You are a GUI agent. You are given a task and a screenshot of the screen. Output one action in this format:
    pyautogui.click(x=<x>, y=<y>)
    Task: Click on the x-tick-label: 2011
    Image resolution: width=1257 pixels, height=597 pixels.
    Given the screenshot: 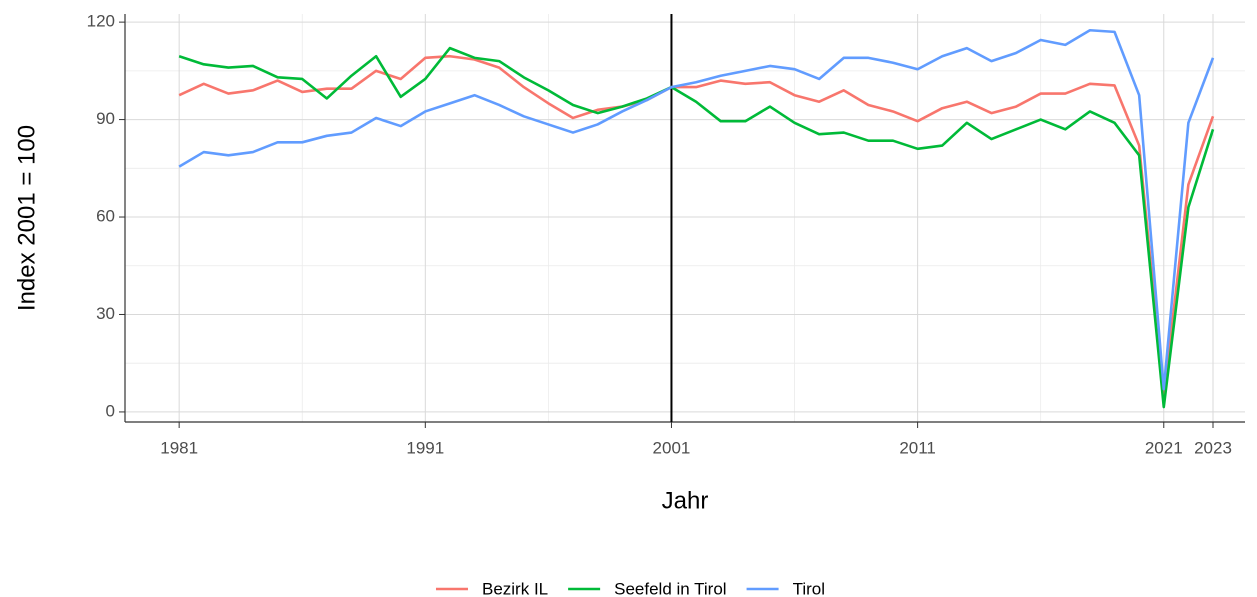 What is the action you would take?
    pyautogui.click(x=917, y=447)
    